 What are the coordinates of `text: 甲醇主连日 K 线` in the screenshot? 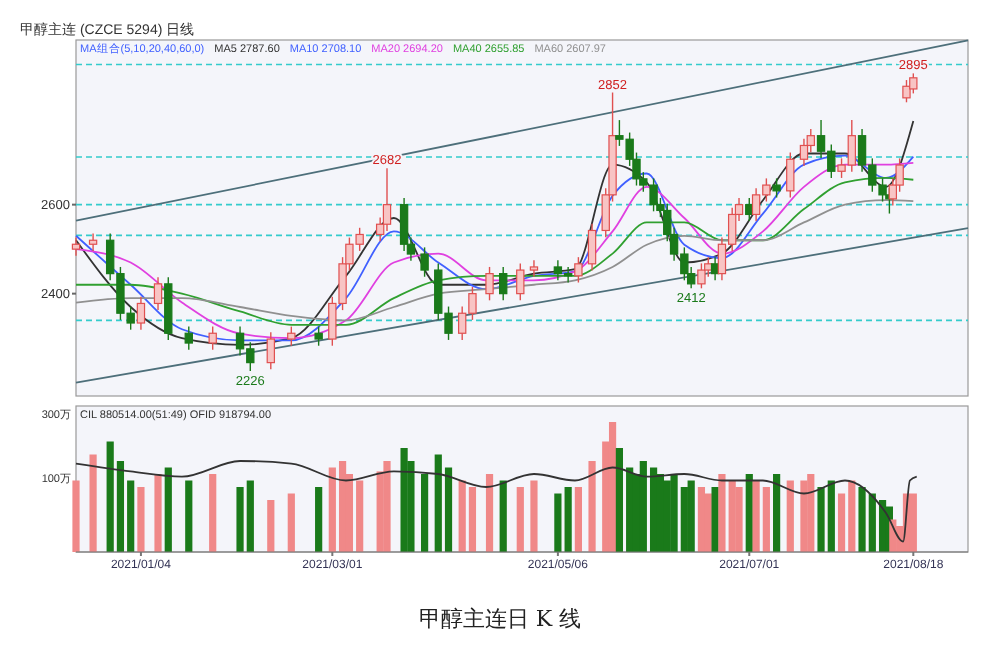 It's located at (500, 619).